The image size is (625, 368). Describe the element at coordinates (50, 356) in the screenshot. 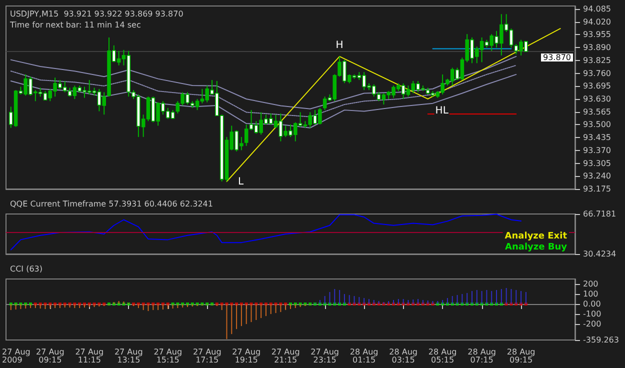

I see `x-tick-label: 27 Aug 09:15` at that location.